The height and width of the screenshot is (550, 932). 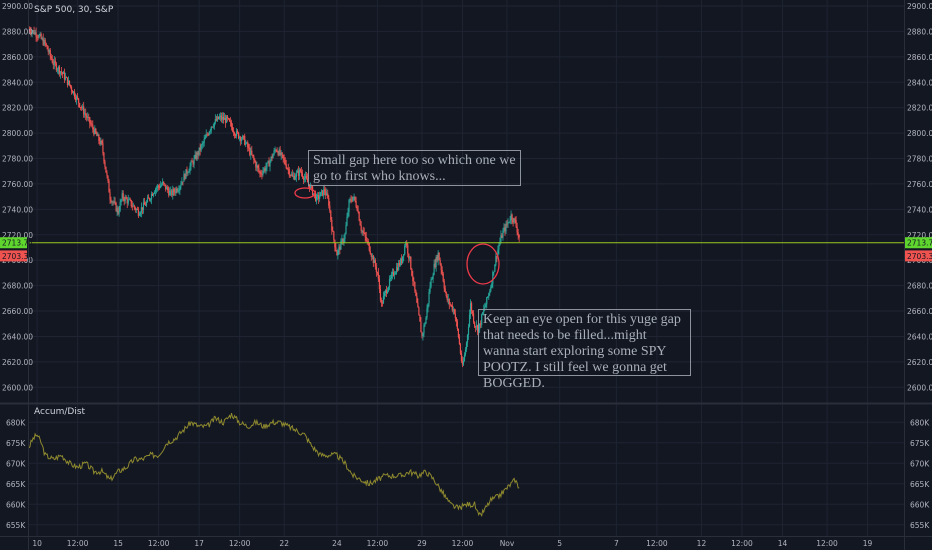 What do you see at coordinates (616, 543) in the screenshot?
I see `x-tick: 7` at bounding box center [616, 543].